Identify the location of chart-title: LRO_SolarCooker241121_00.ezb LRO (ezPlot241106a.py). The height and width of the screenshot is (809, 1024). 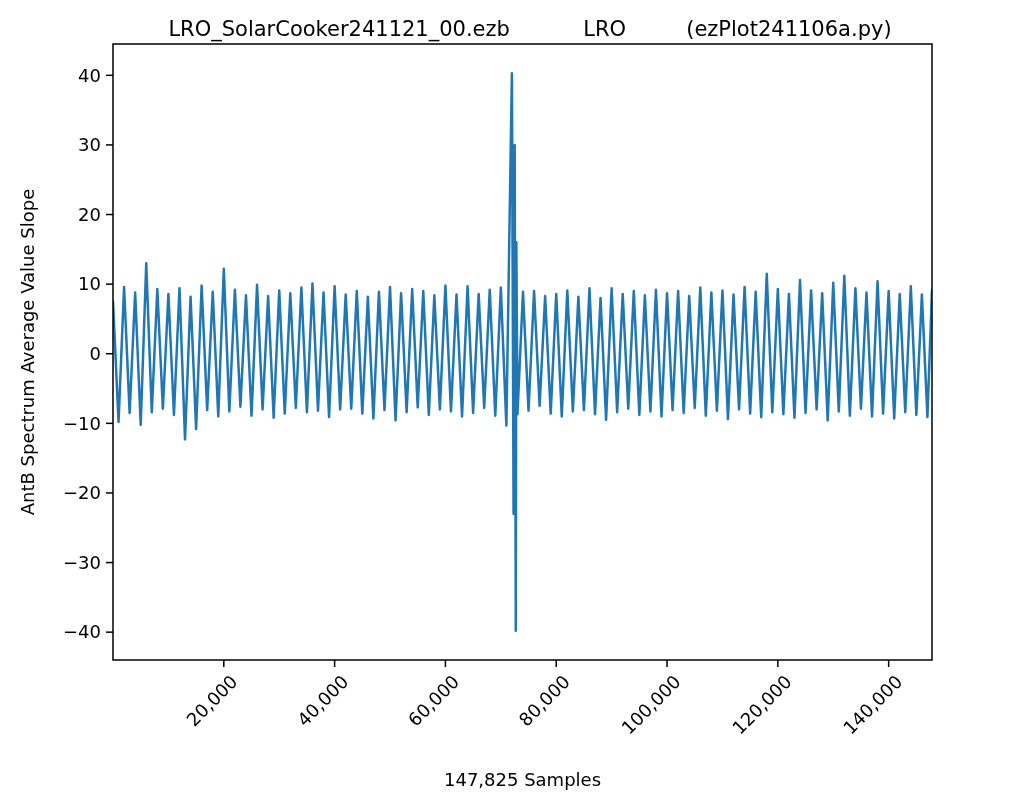
(530, 29).